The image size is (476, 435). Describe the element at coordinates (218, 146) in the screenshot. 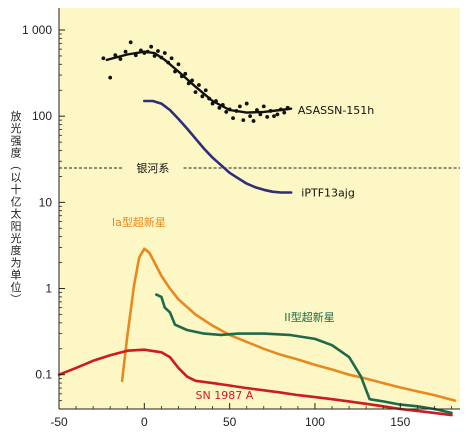

I see `series-line-iptf13ajg` at that location.